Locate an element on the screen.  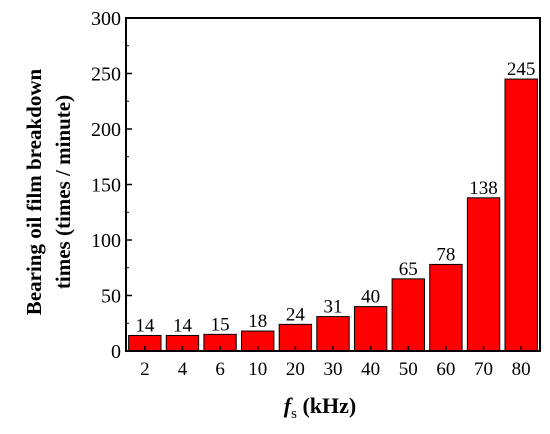
x-tick-label-2: 2 is located at coordinates (145, 369).